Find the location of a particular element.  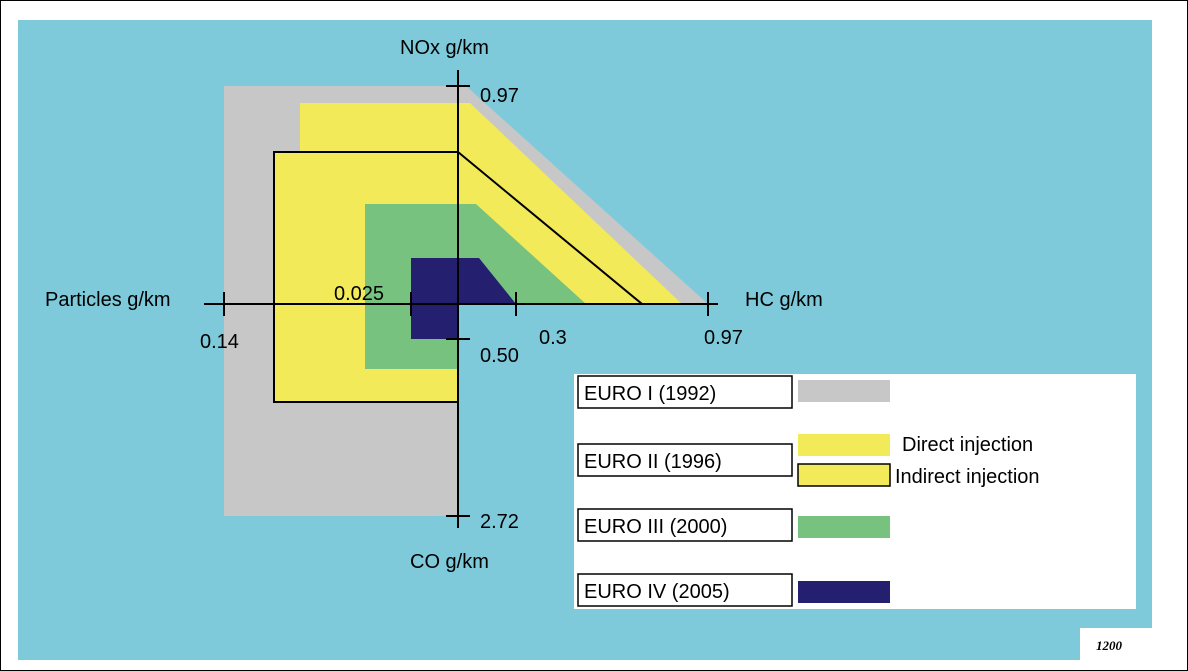

legend-euro3-swatch is located at coordinates (844, 527).